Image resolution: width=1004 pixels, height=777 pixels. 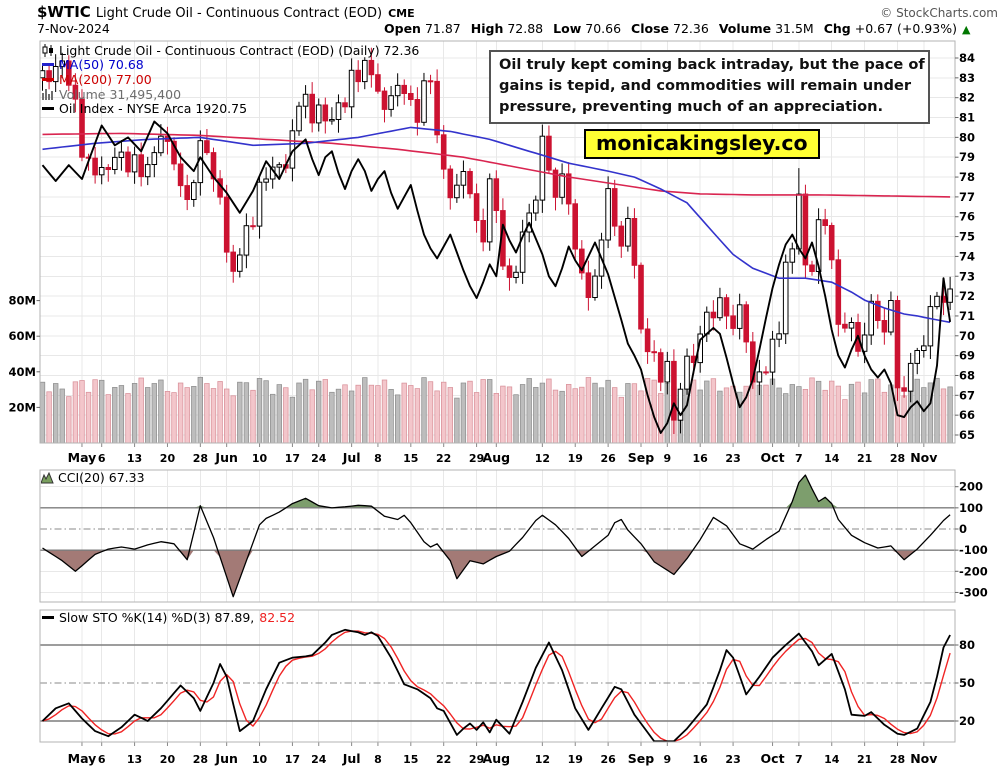 What do you see at coordinates (939, 13) in the screenshot?
I see `copyright: © StockCharts.com` at bounding box center [939, 13].